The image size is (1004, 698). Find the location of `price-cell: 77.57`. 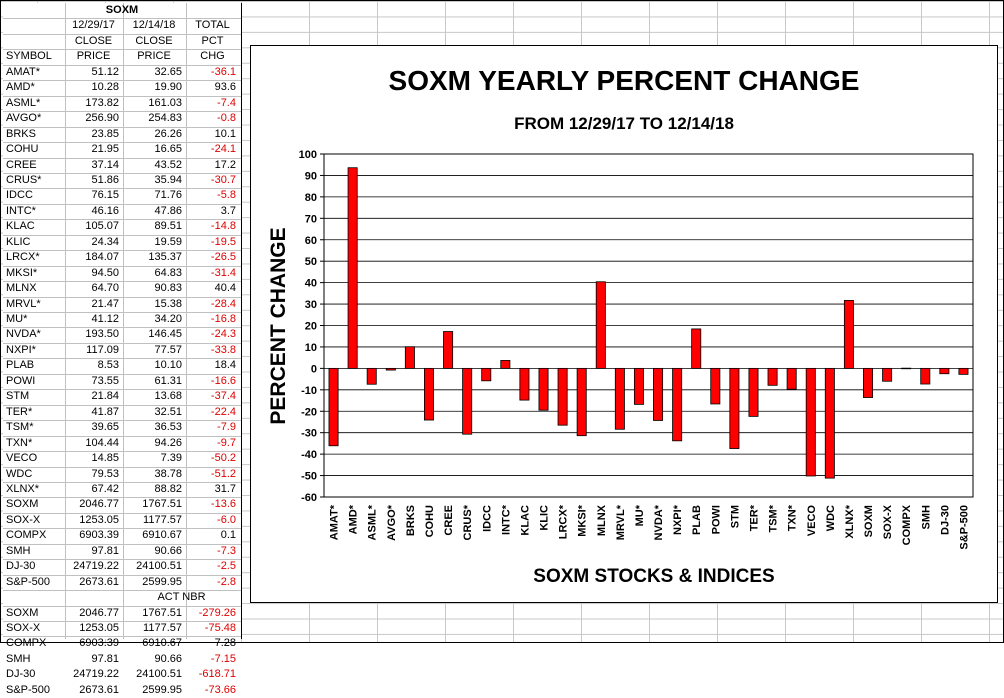

price-cell: 77.57 is located at coordinates (168, 349).